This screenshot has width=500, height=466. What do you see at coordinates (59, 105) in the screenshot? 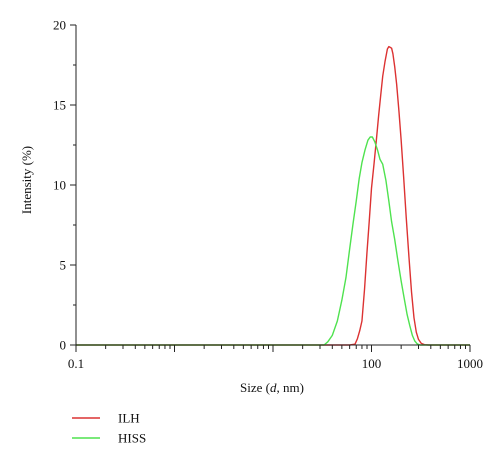
I see `y-tick-label: 15` at bounding box center [59, 105].